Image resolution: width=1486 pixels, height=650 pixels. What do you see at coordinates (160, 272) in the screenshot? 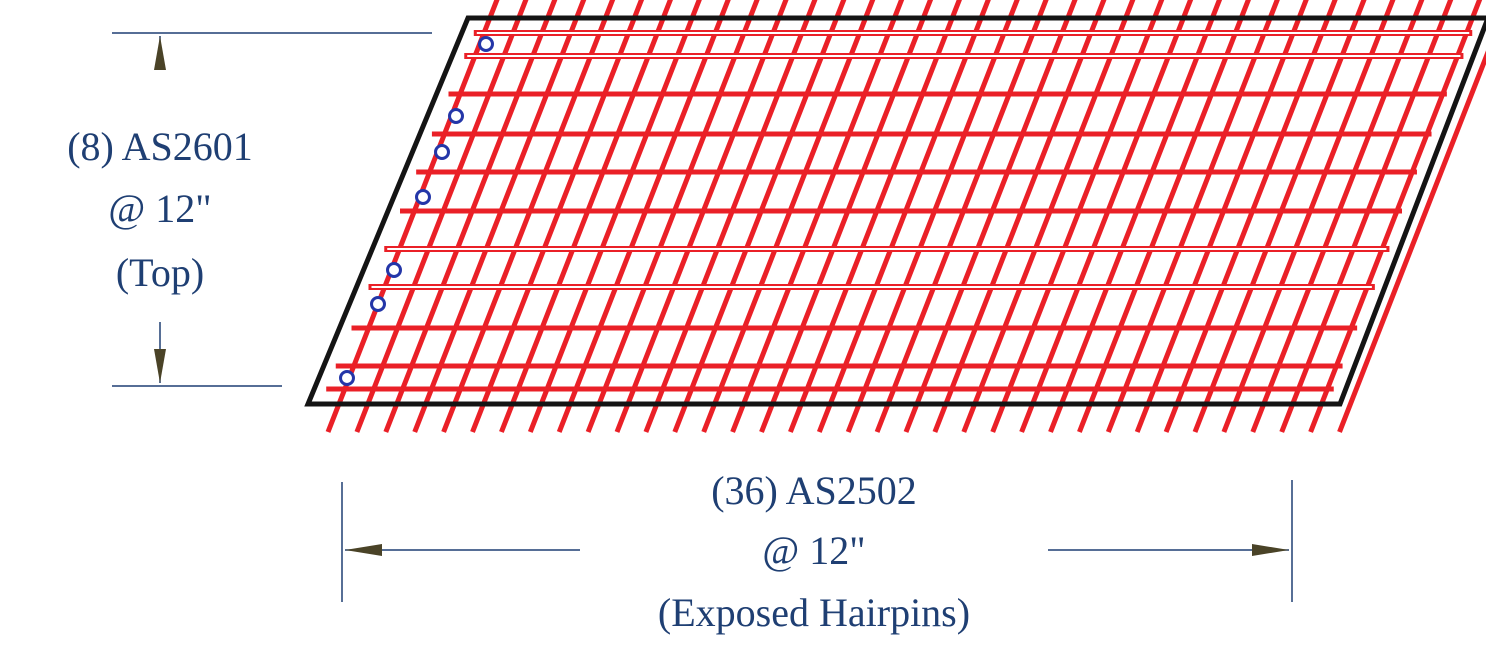
I see `top-bars-label-line3: (Top)` at bounding box center [160, 272].